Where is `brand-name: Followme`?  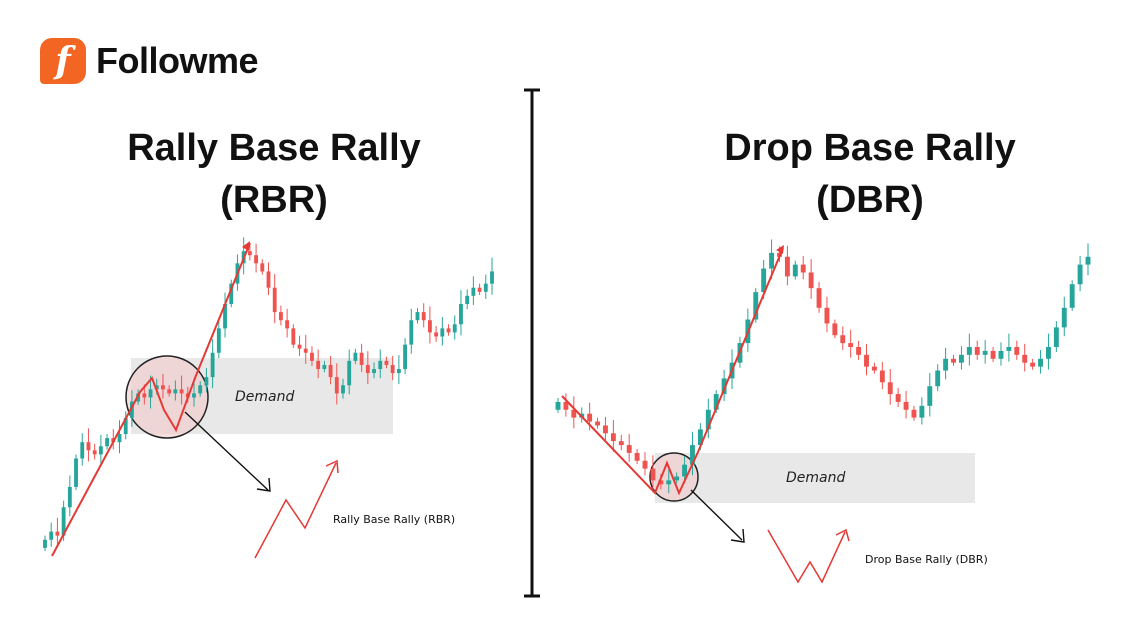 brand-name: Followme is located at coordinates (177, 60).